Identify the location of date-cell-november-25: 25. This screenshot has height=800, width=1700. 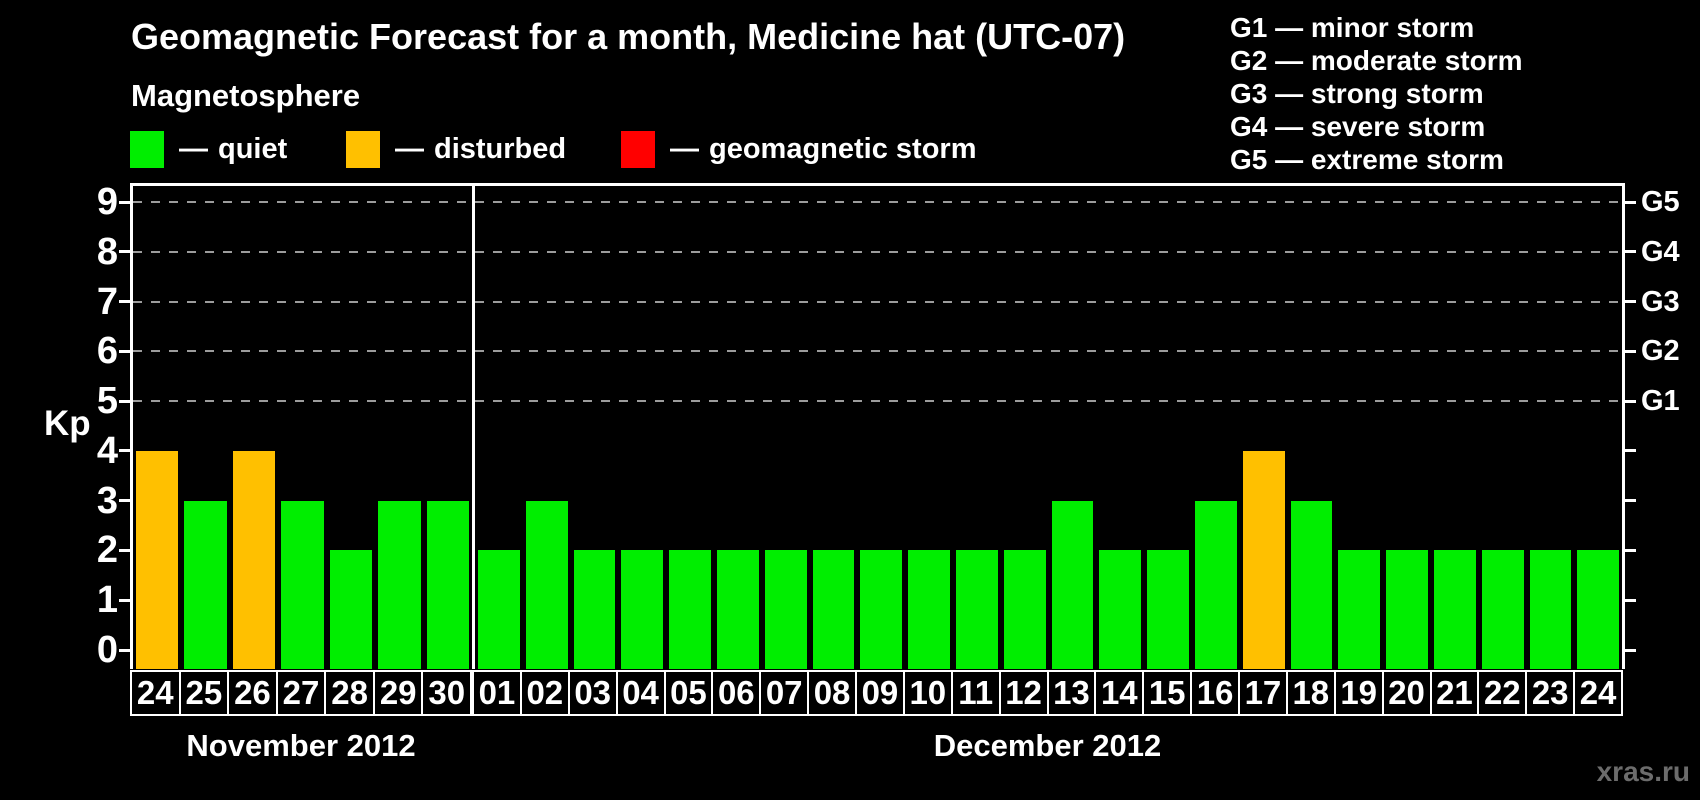
(203, 693).